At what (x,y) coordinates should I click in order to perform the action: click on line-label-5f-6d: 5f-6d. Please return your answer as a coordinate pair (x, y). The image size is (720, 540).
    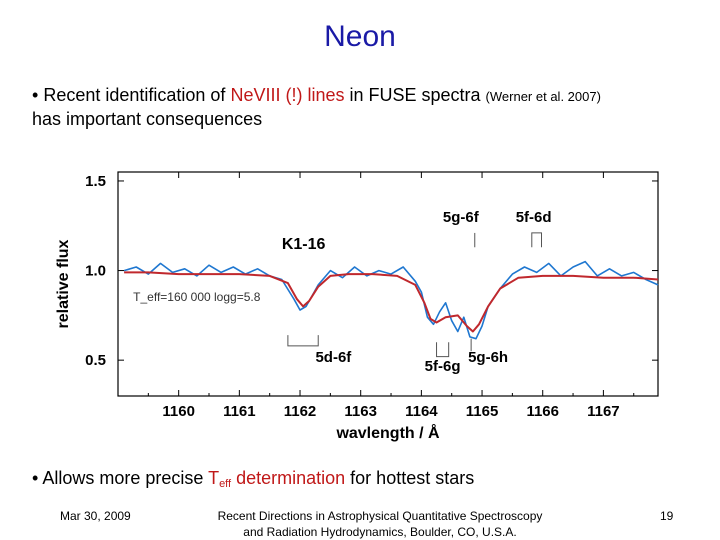
    Looking at the image, I should click on (534, 217).